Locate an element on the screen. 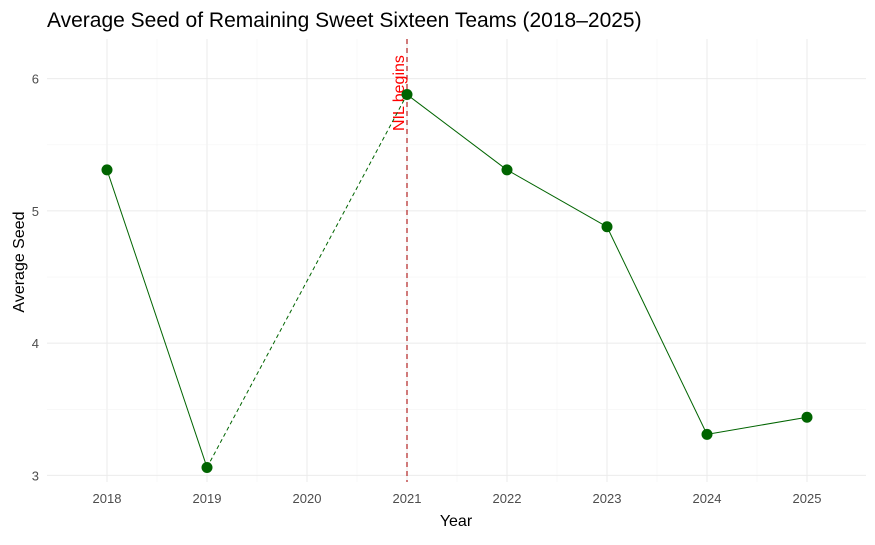  x-tick-label: 2024 is located at coordinates (707, 498).